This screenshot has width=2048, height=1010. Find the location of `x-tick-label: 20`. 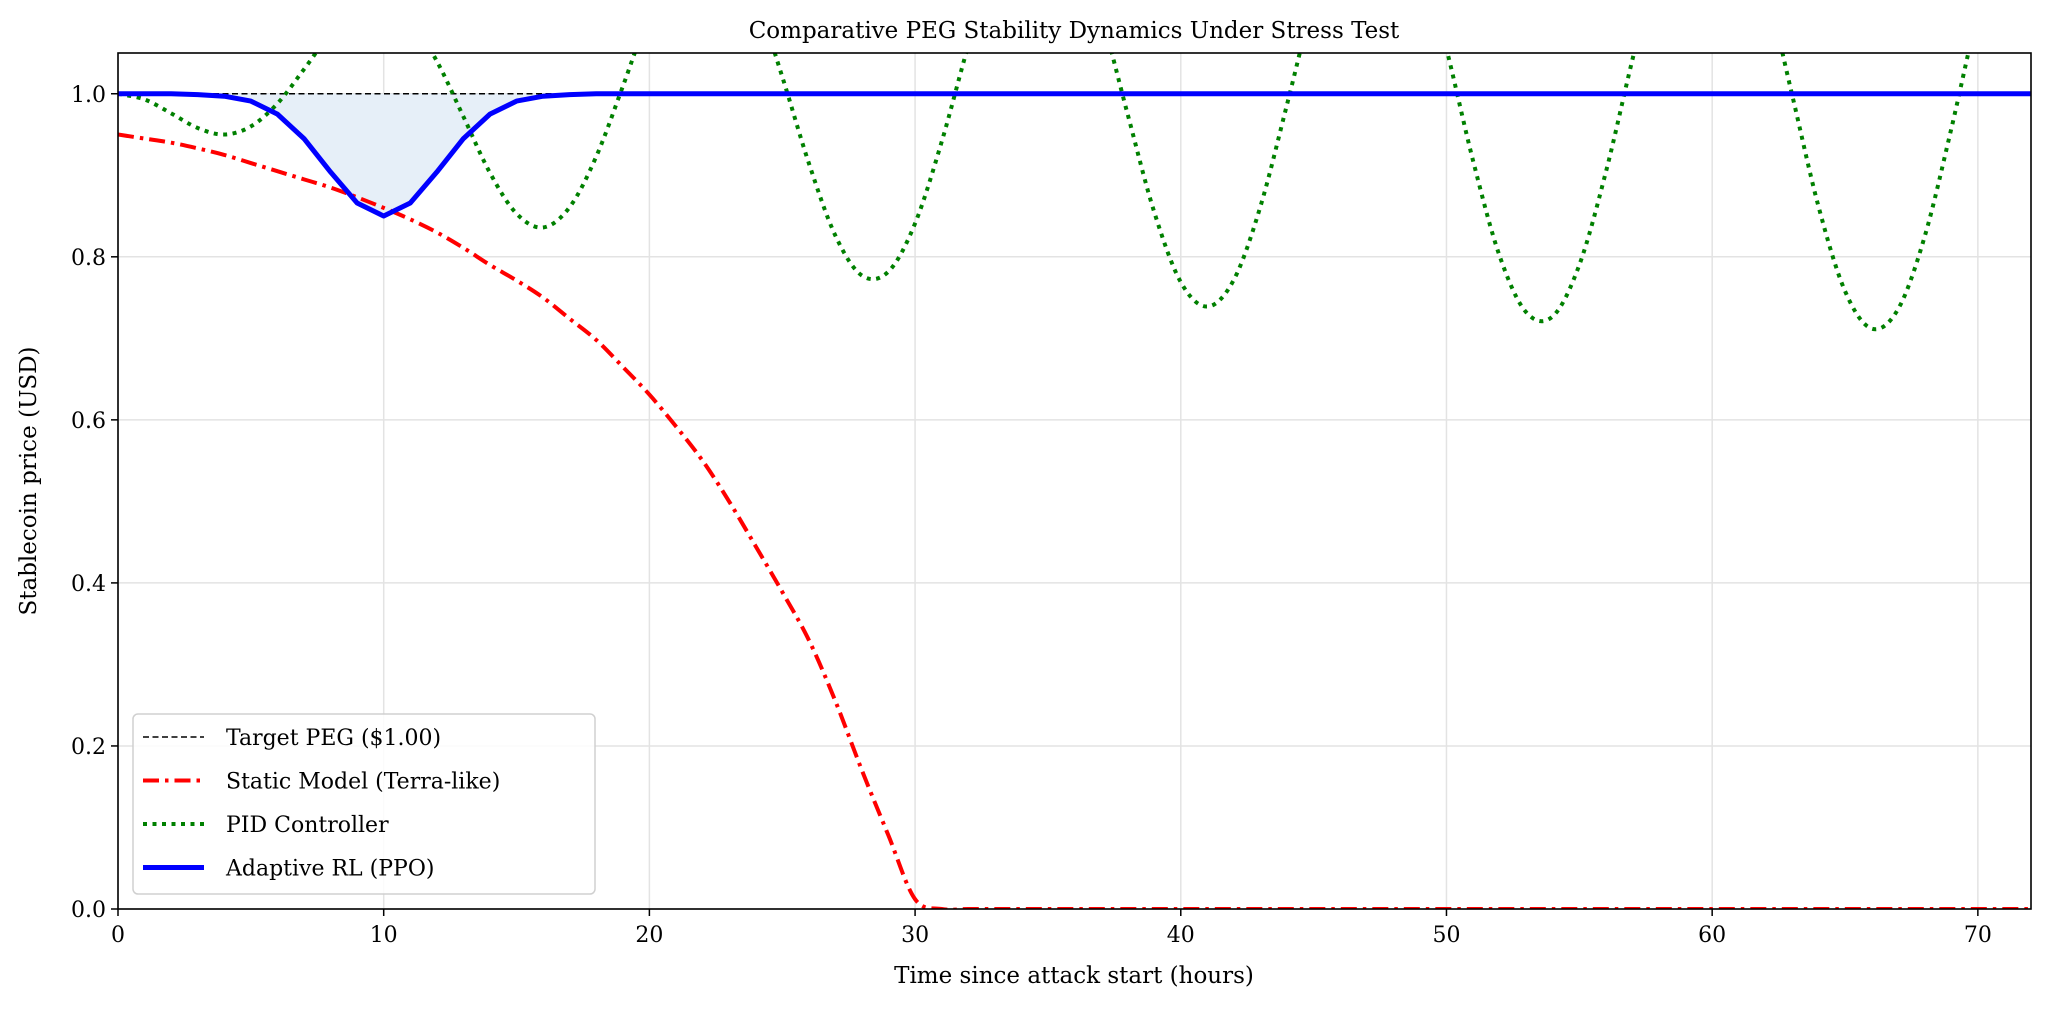

x-tick-label: 20 is located at coordinates (649, 935).